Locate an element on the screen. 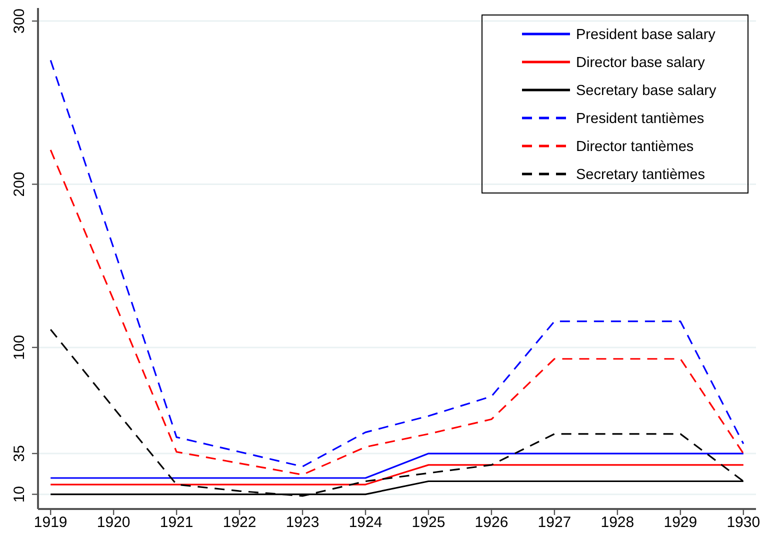 The width and height of the screenshot is (762, 535). legend-label: President base salary is located at coordinates (646, 35).